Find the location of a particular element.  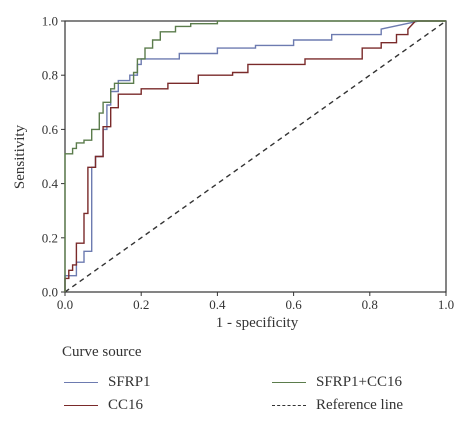

legend-title: Curve source is located at coordinates (102, 352).